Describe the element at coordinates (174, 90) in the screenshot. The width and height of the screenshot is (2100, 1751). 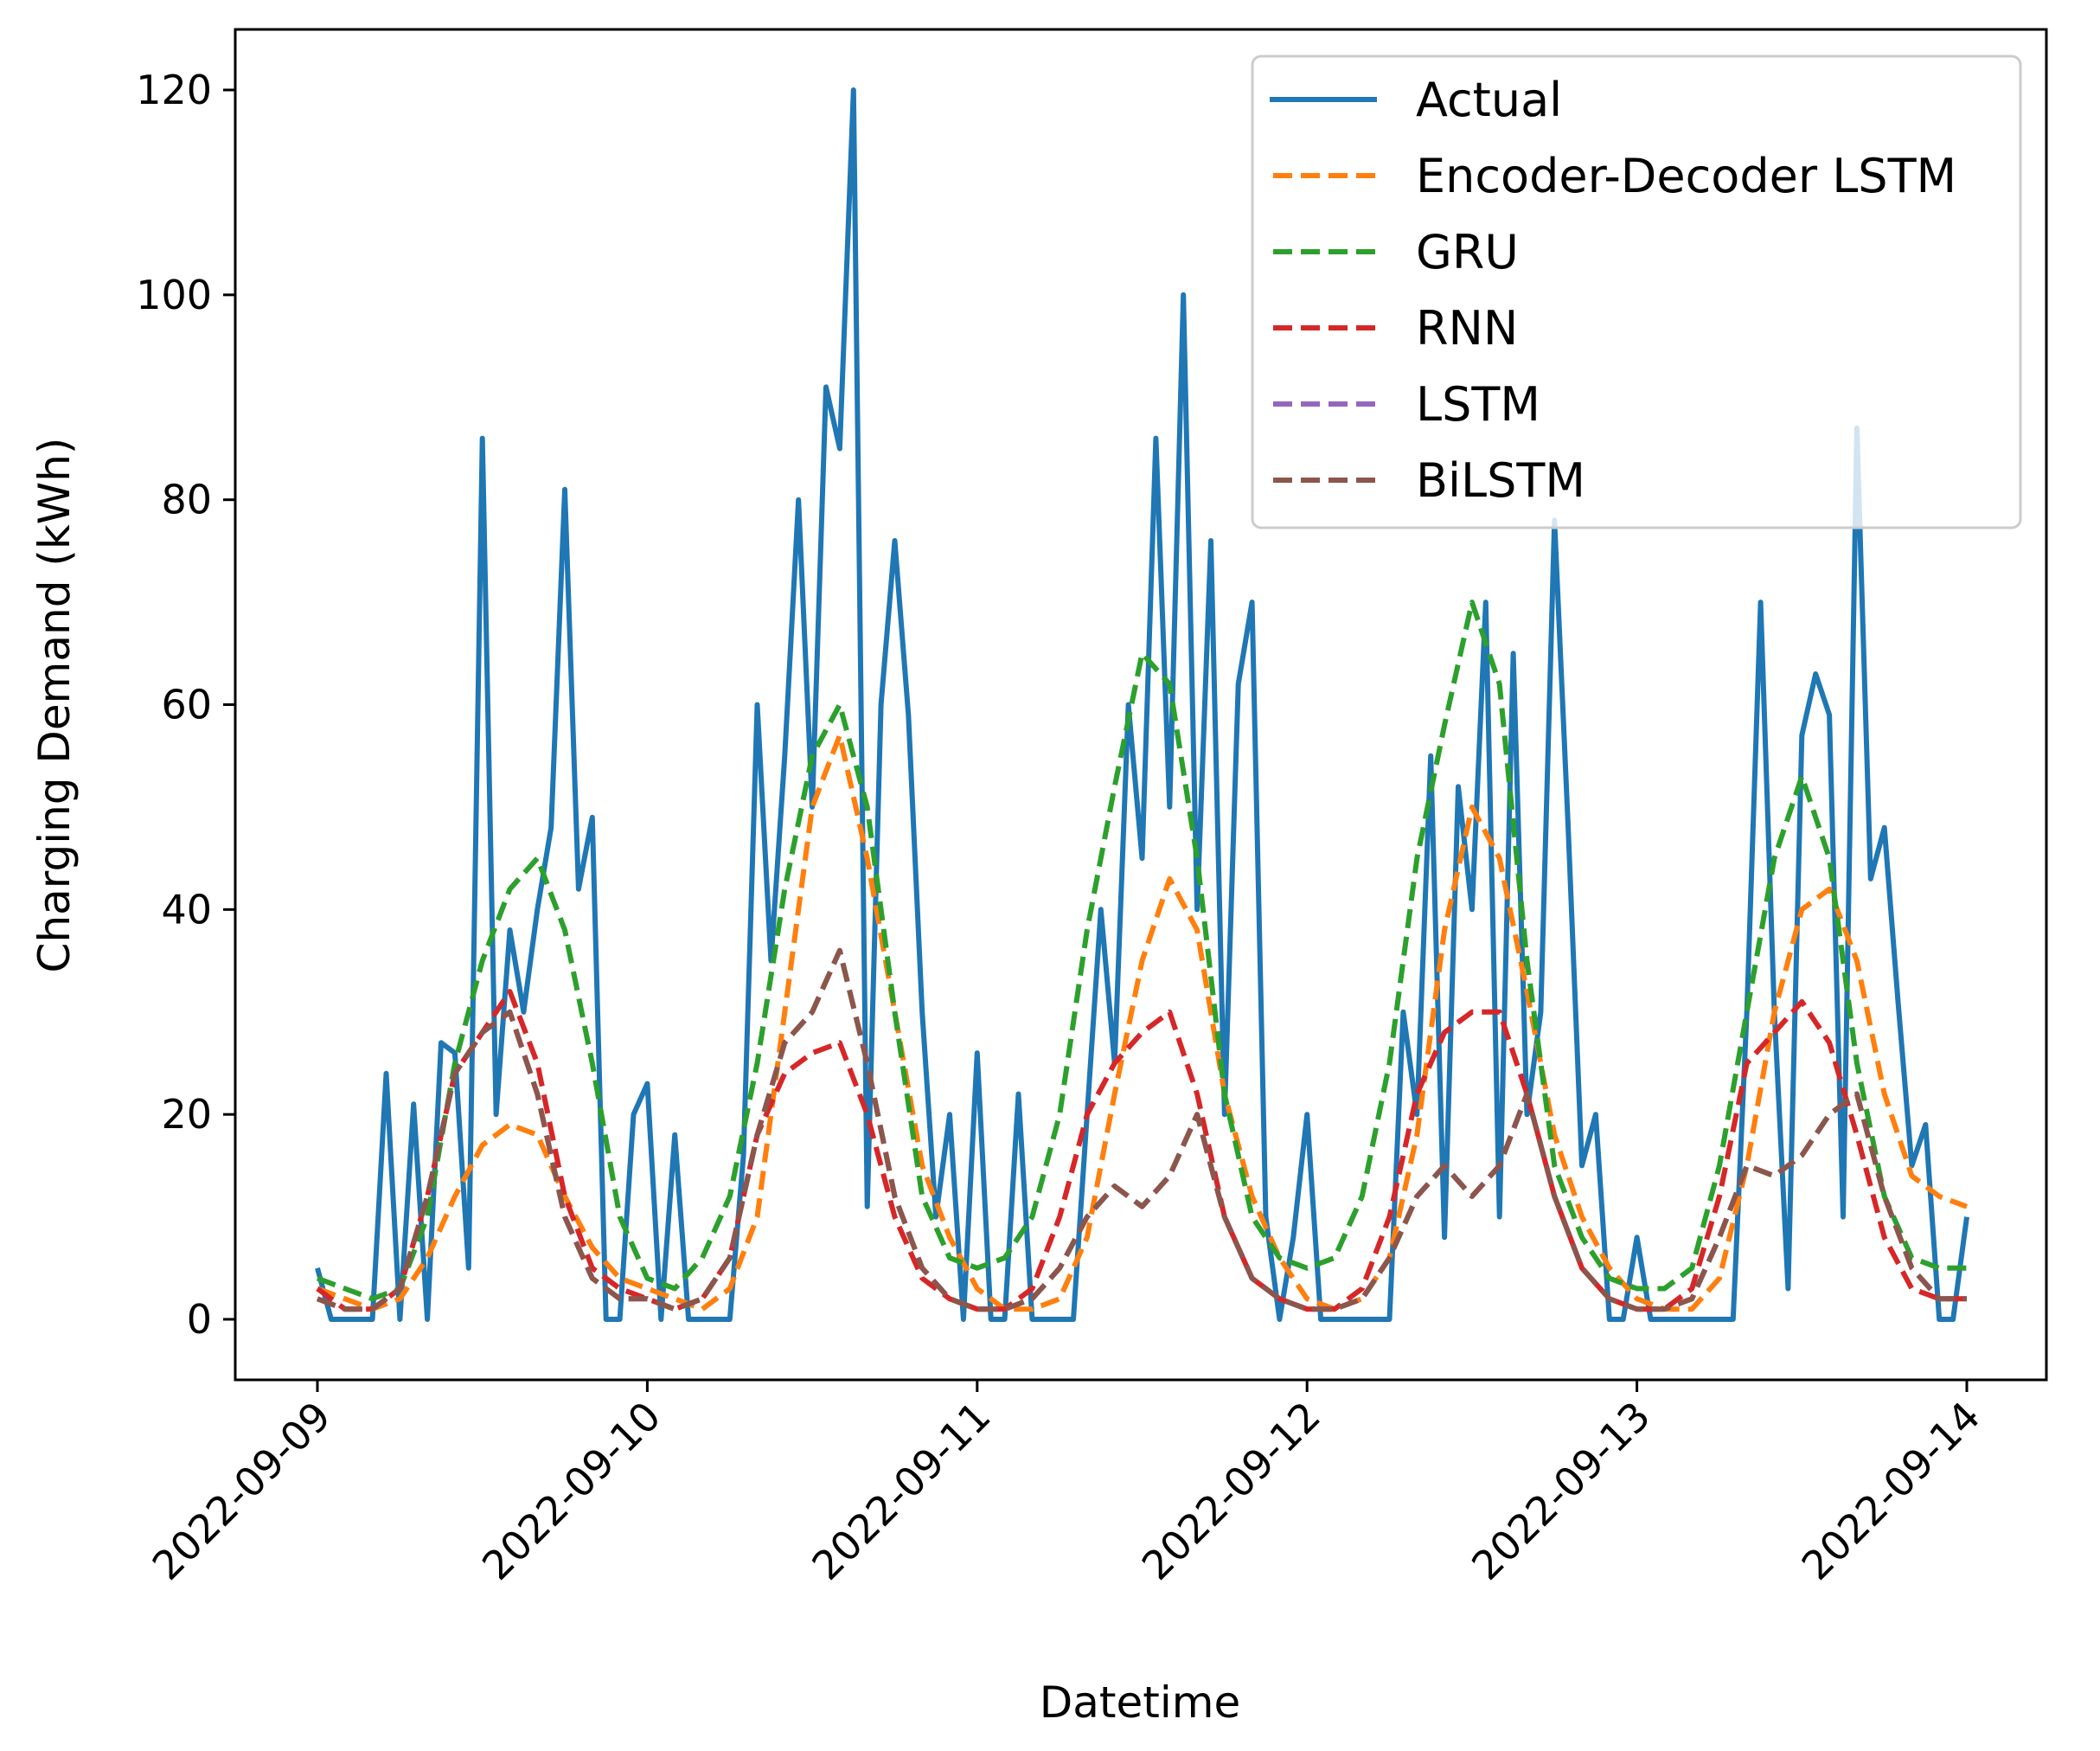
I see `y-tick-label: 120` at that location.